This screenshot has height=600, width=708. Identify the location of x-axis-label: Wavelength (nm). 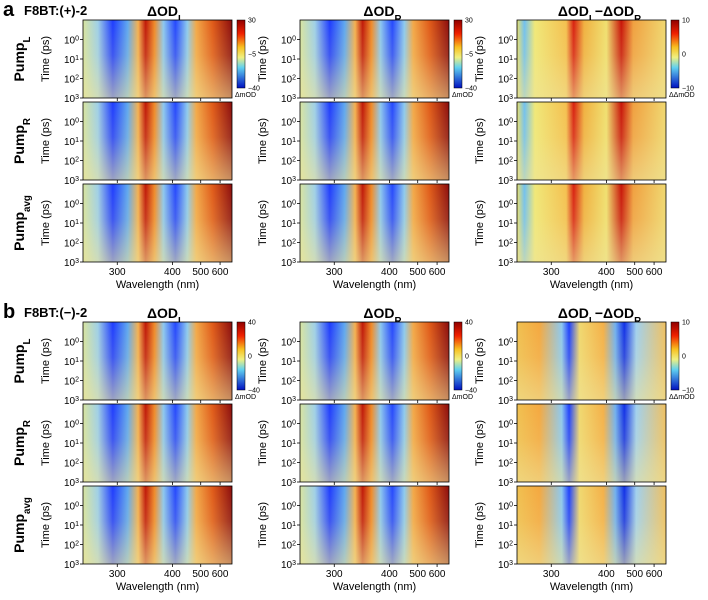
(157, 587).